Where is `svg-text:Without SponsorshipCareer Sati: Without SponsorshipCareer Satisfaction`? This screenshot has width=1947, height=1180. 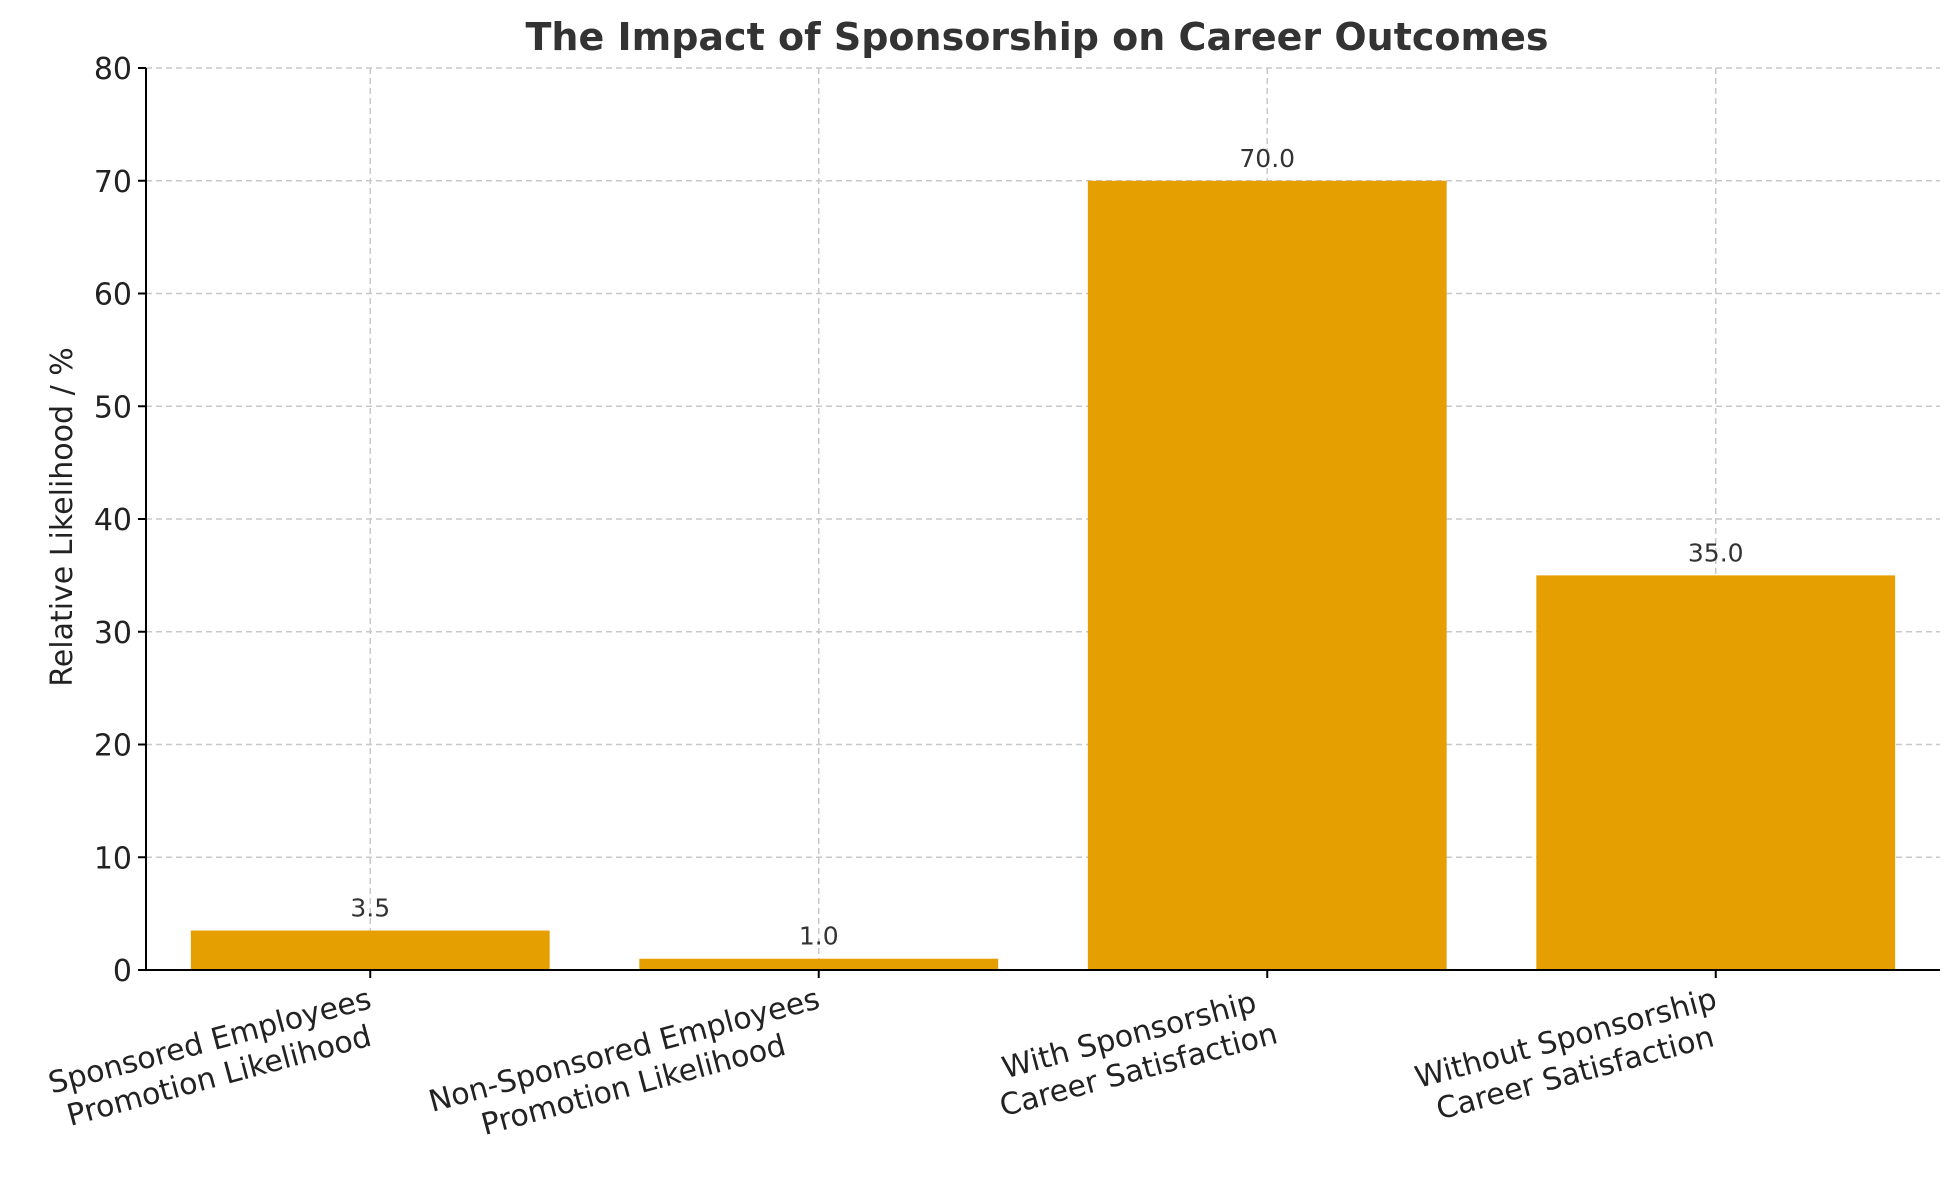
svg-text:Without SponsorshipCareer Sati: Without SponsorshipCareer Satisfaction is located at coordinates (1570, 1056).